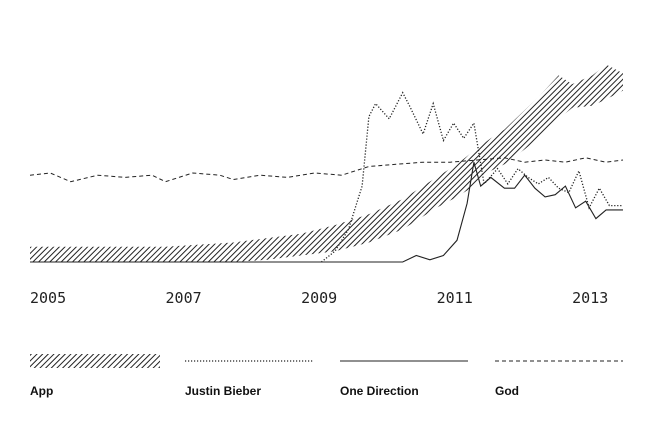 Image resolution: width=650 pixels, height=437 pixels. I want to click on series-god-line, so click(326, 170).